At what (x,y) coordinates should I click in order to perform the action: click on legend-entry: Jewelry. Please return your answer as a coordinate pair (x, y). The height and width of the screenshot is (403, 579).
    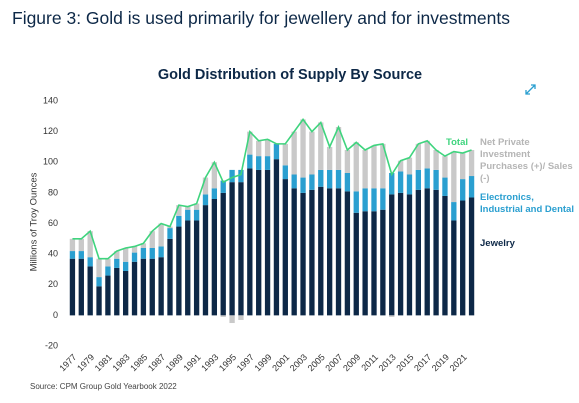
    Looking at the image, I should click on (497, 243).